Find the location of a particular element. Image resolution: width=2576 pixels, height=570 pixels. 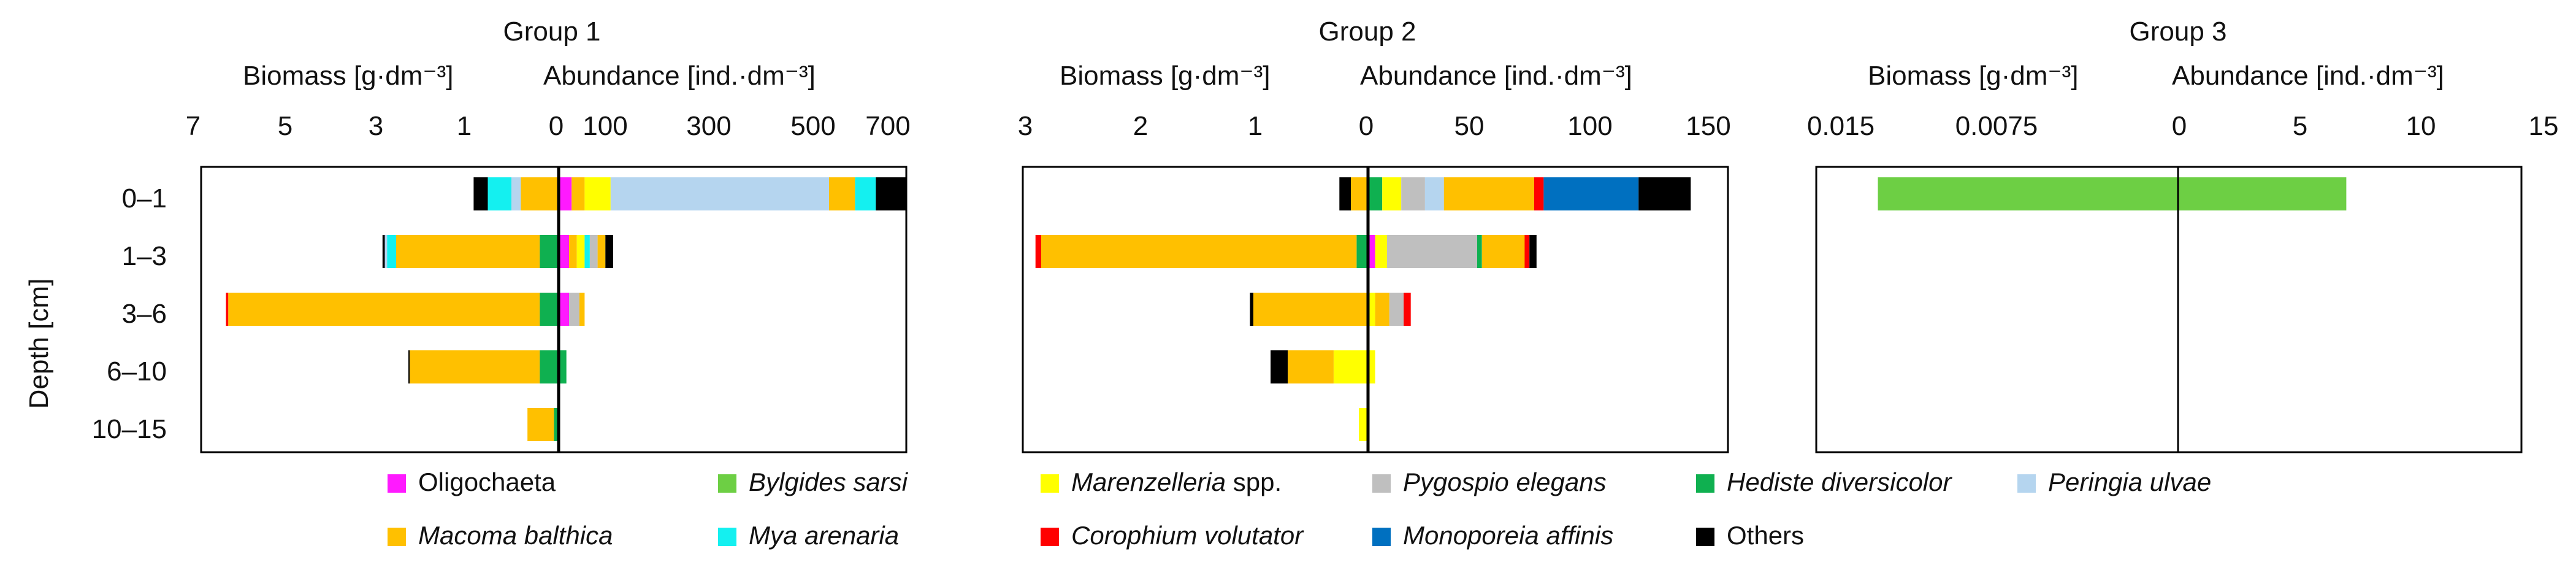

abundance-bar-segment-byl: 0–1 Bylgides sarsi 7 is located at coordinates (2262, 193).